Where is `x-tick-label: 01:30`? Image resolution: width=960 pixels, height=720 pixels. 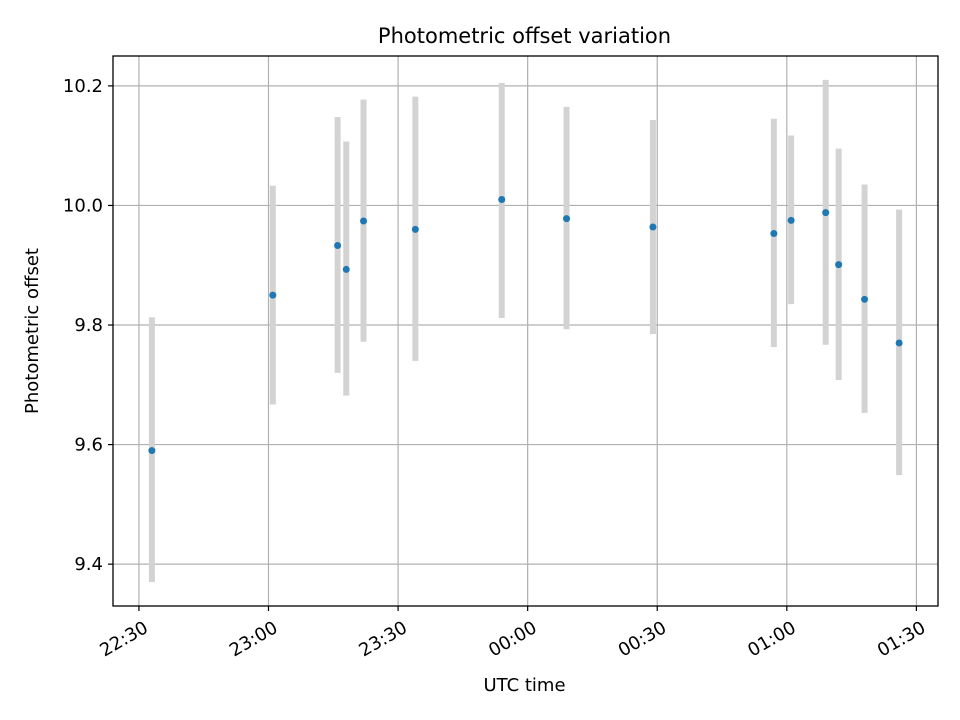 x-tick-label: 01:30 is located at coordinates (901, 639).